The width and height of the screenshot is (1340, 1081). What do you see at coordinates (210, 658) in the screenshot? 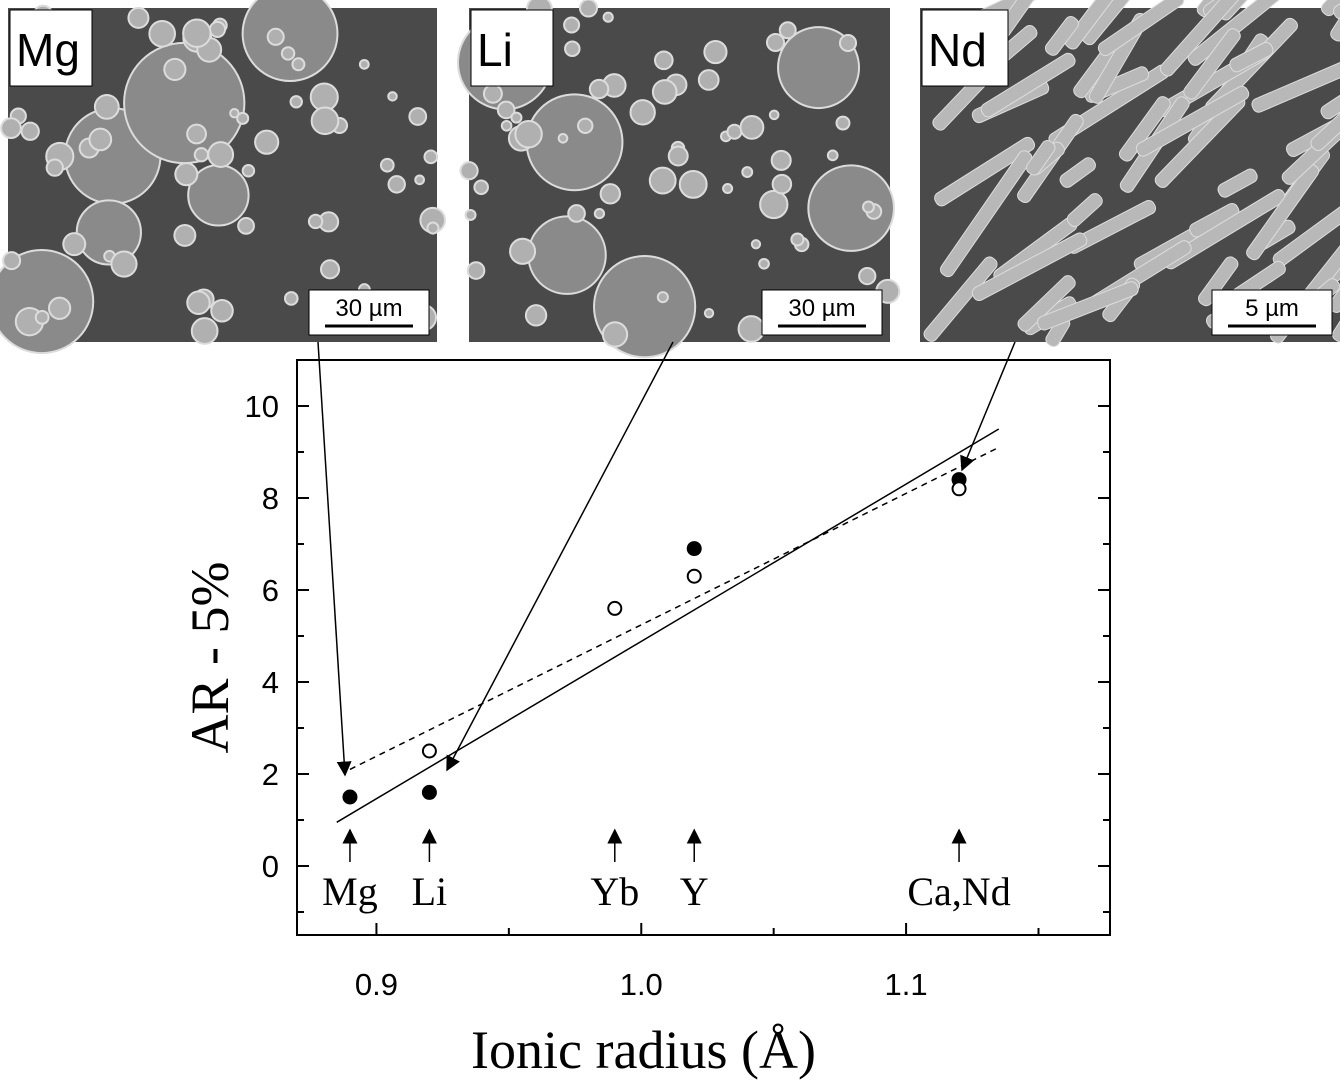
I see `y-axis-title: AR - 5%` at bounding box center [210, 658].